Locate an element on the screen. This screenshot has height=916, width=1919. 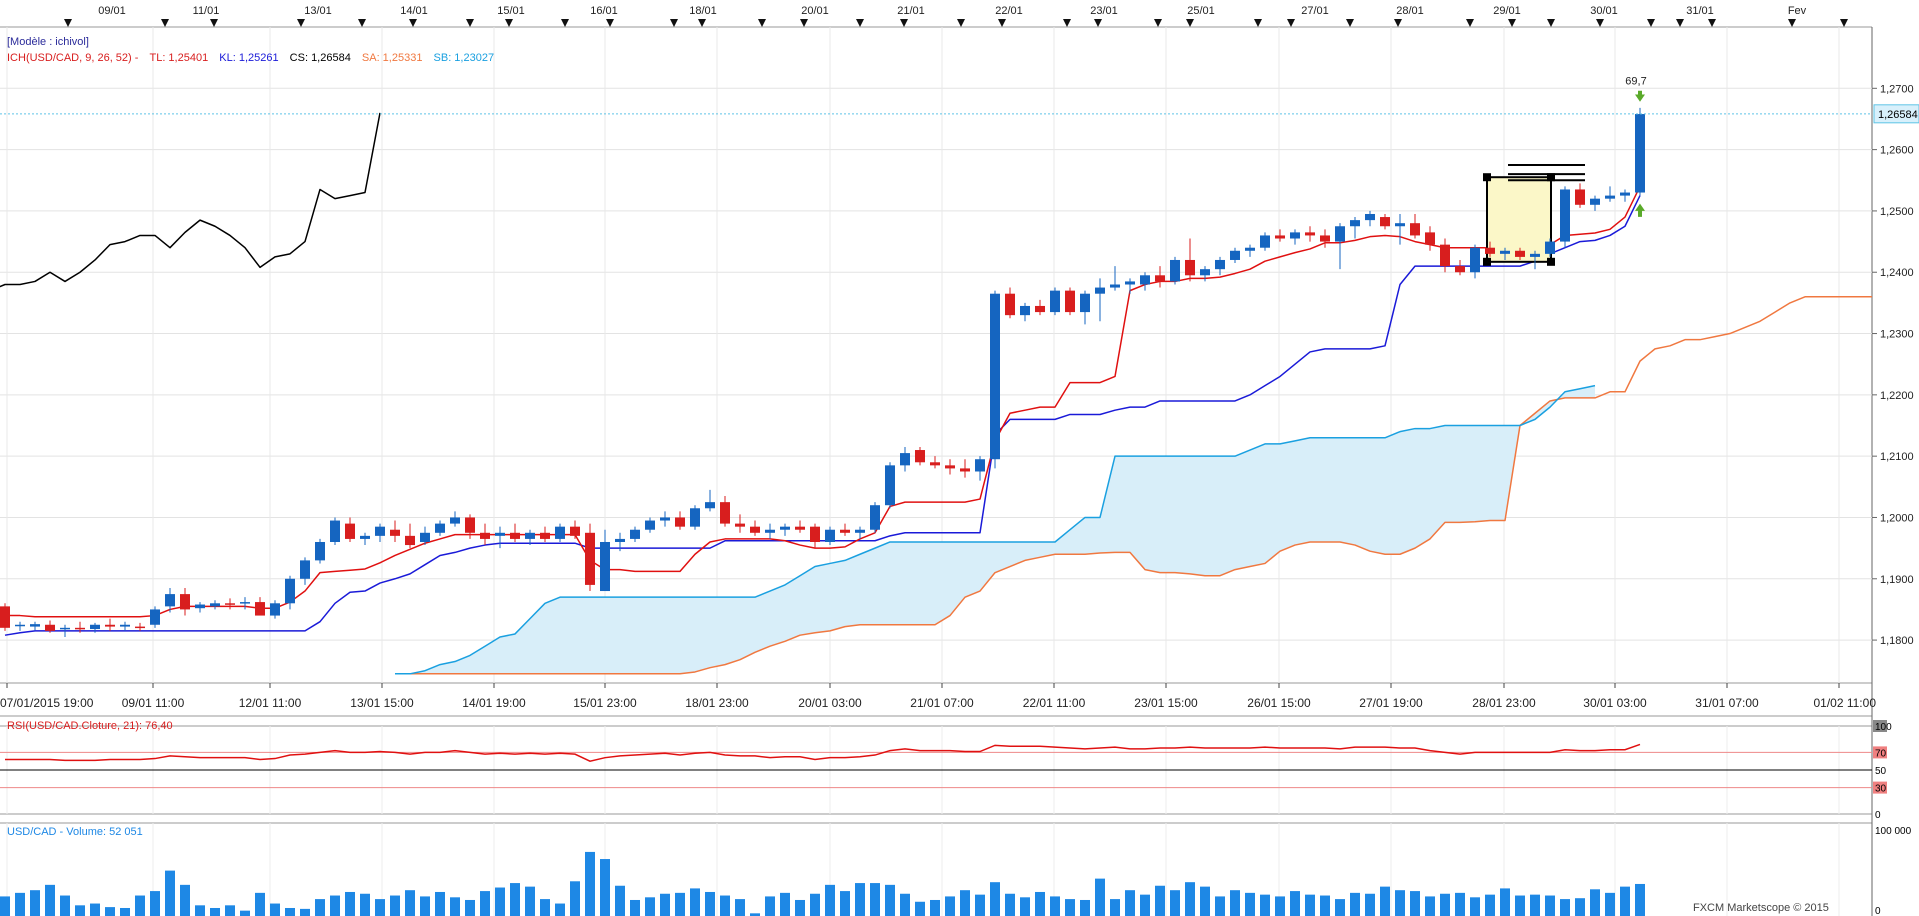
legend-kl: KL: 1,25261 is located at coordinates (249, 58).